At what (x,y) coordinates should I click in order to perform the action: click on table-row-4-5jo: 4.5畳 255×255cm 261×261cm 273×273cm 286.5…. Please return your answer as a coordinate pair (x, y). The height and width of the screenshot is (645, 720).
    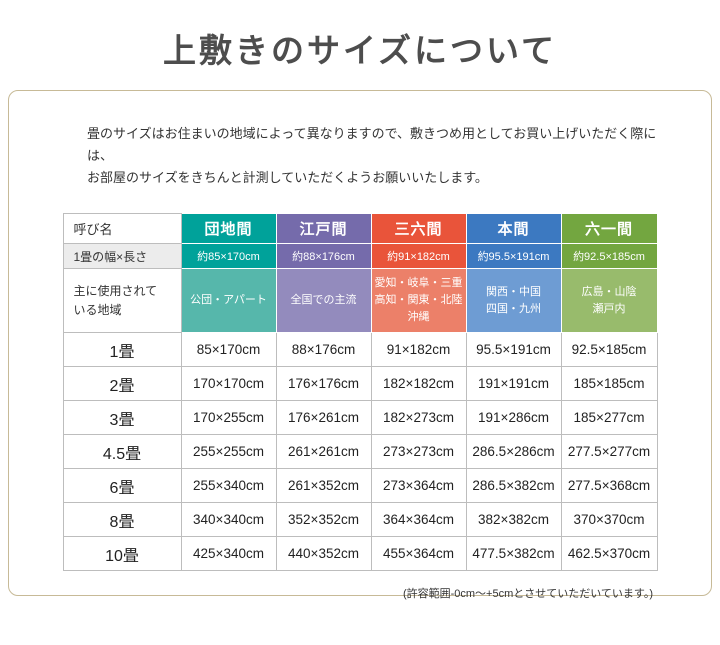
    Looking at the image, I should click on (360, 452).